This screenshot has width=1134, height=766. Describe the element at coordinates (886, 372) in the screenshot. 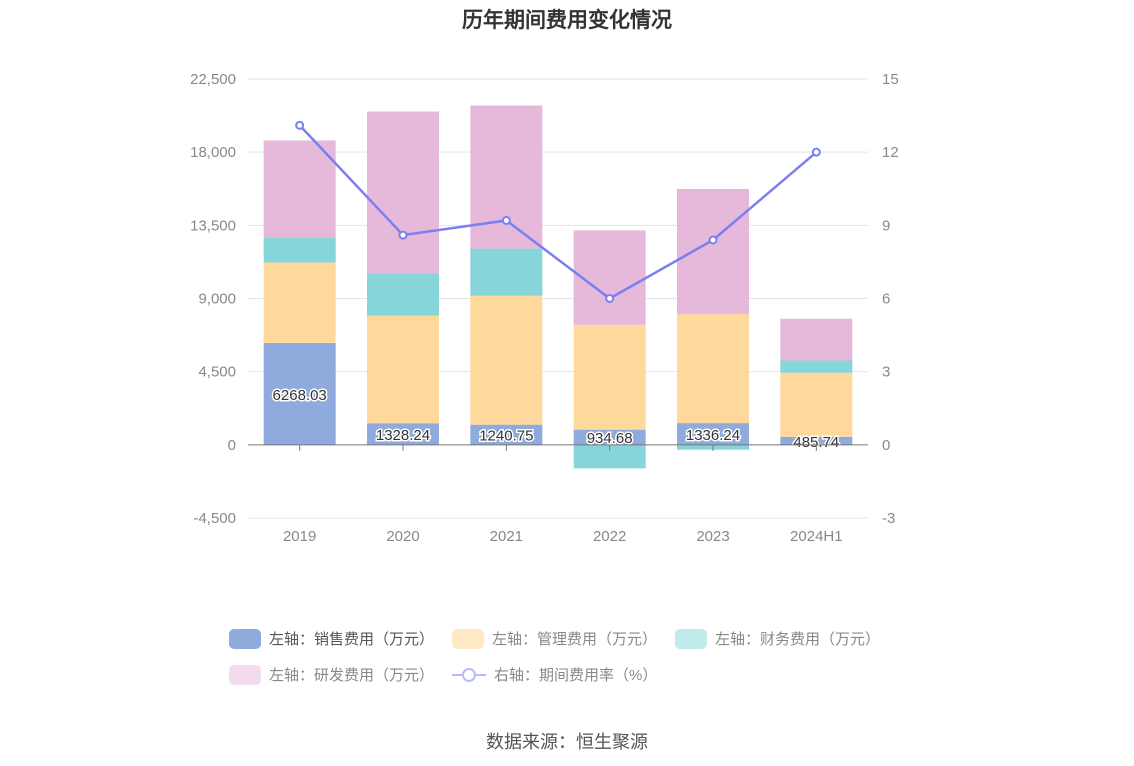

I see `right-axis-tick-label: 3` at that location.